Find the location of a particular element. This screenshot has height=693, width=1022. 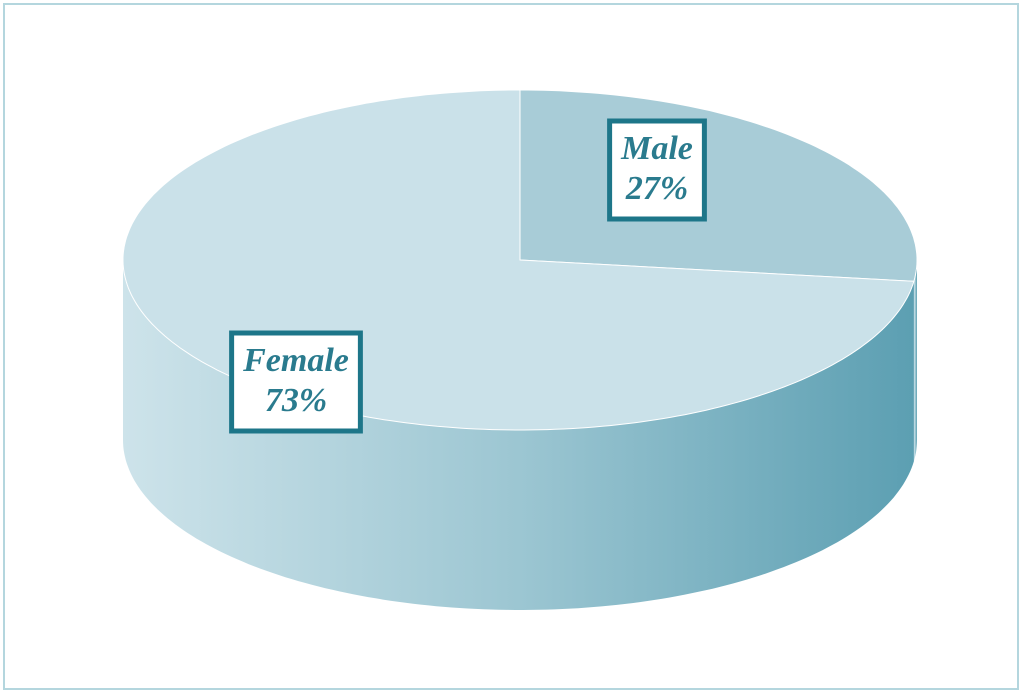

category-label: Female is located at coordinates (295, 360).